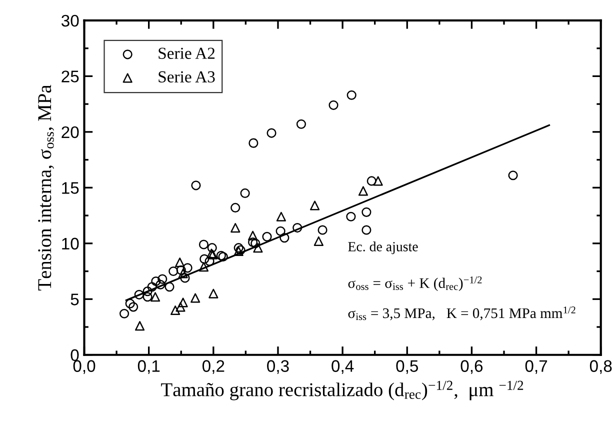  Describe the element at coordinates (462, 313) in the screenshot. I see `annotation: σ$_{iss}$ = 3,5 MPa, K = 0,751 MPa mm$^{1/2}$` at that location.